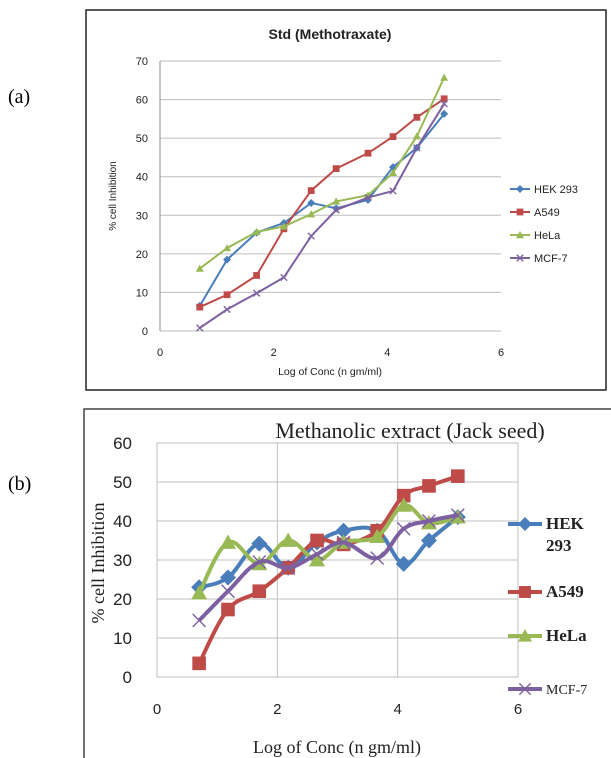 The width and height of the screenshot is (611, 758). What do you see at coordinates (409, 430) in the screenshot?
I see `chart-b-title: Methanolic extract (Jack seed)` at bounding box center [409, 430].